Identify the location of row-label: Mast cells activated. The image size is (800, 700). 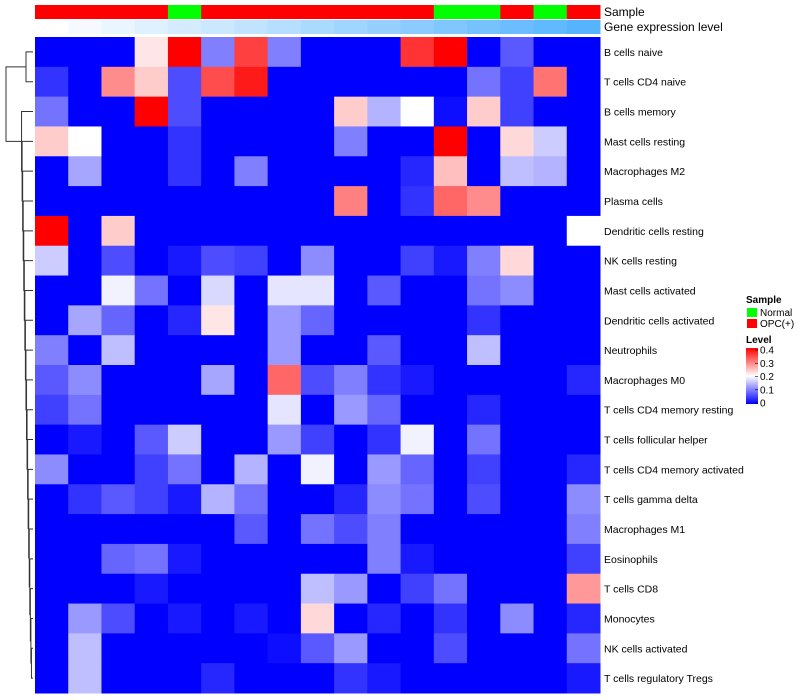
(650, 291).